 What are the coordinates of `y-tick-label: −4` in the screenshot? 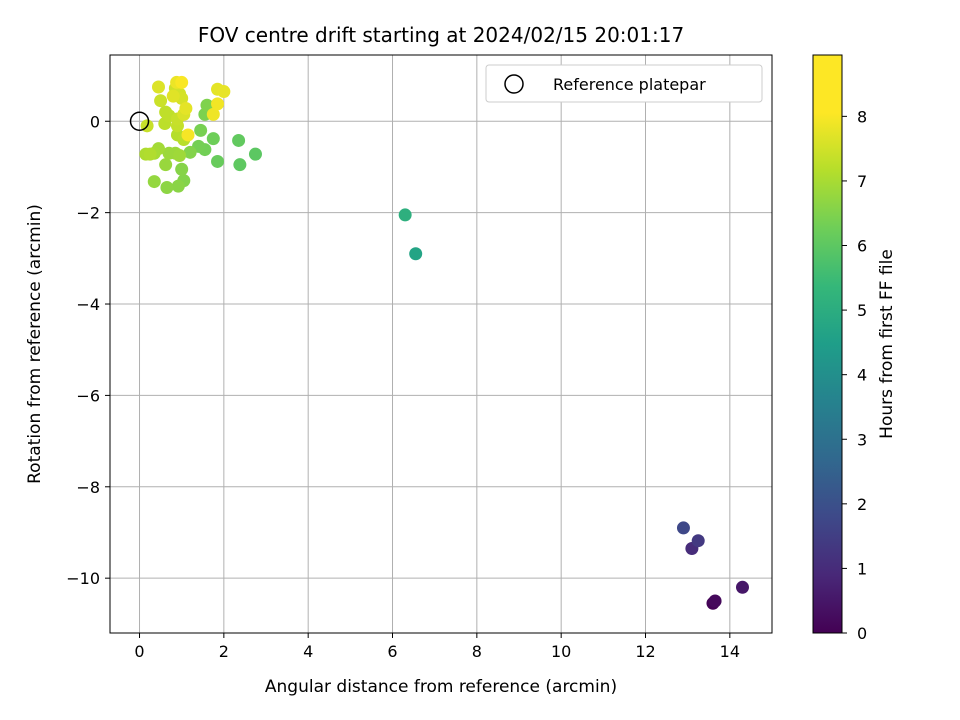 It's located at (88, 304).